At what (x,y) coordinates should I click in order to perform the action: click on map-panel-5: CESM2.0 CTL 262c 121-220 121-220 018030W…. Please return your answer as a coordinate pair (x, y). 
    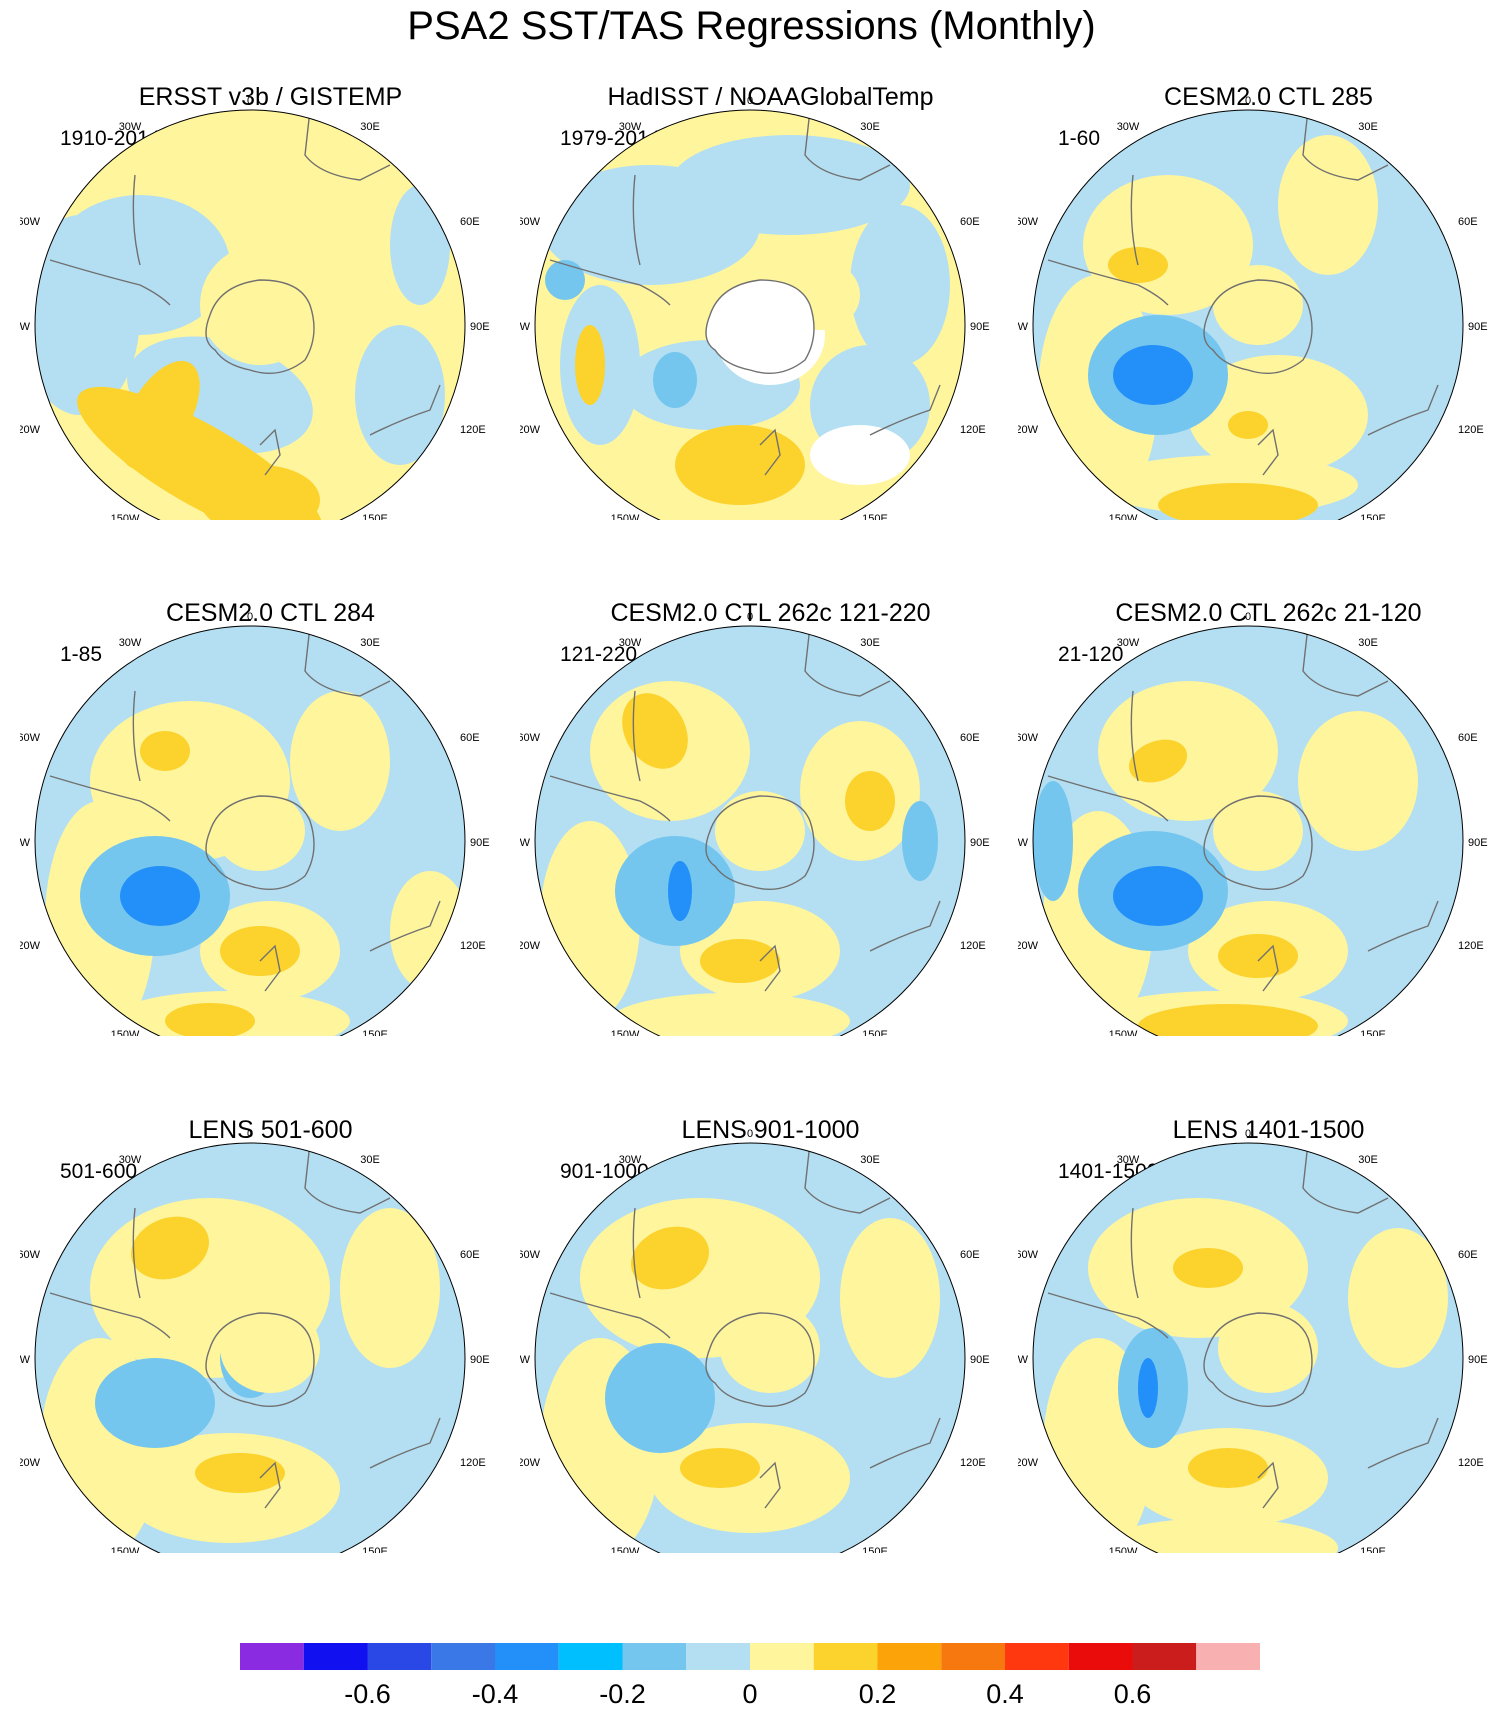
    Looking at the image, I should click on (770, 776).